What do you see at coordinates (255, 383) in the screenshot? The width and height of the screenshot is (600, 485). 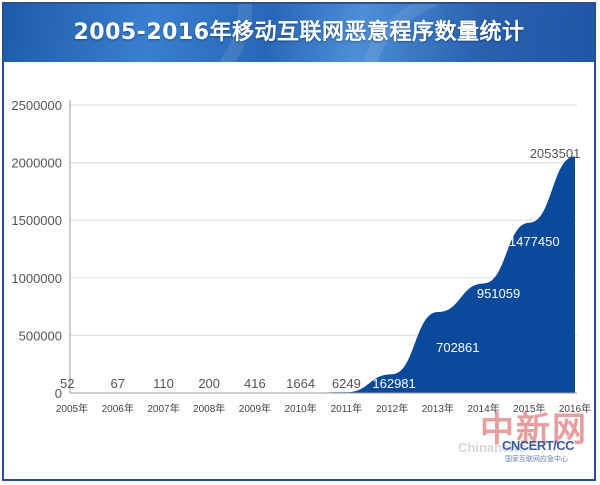 I see `data-label: 416` at bounding box center [255, 383].